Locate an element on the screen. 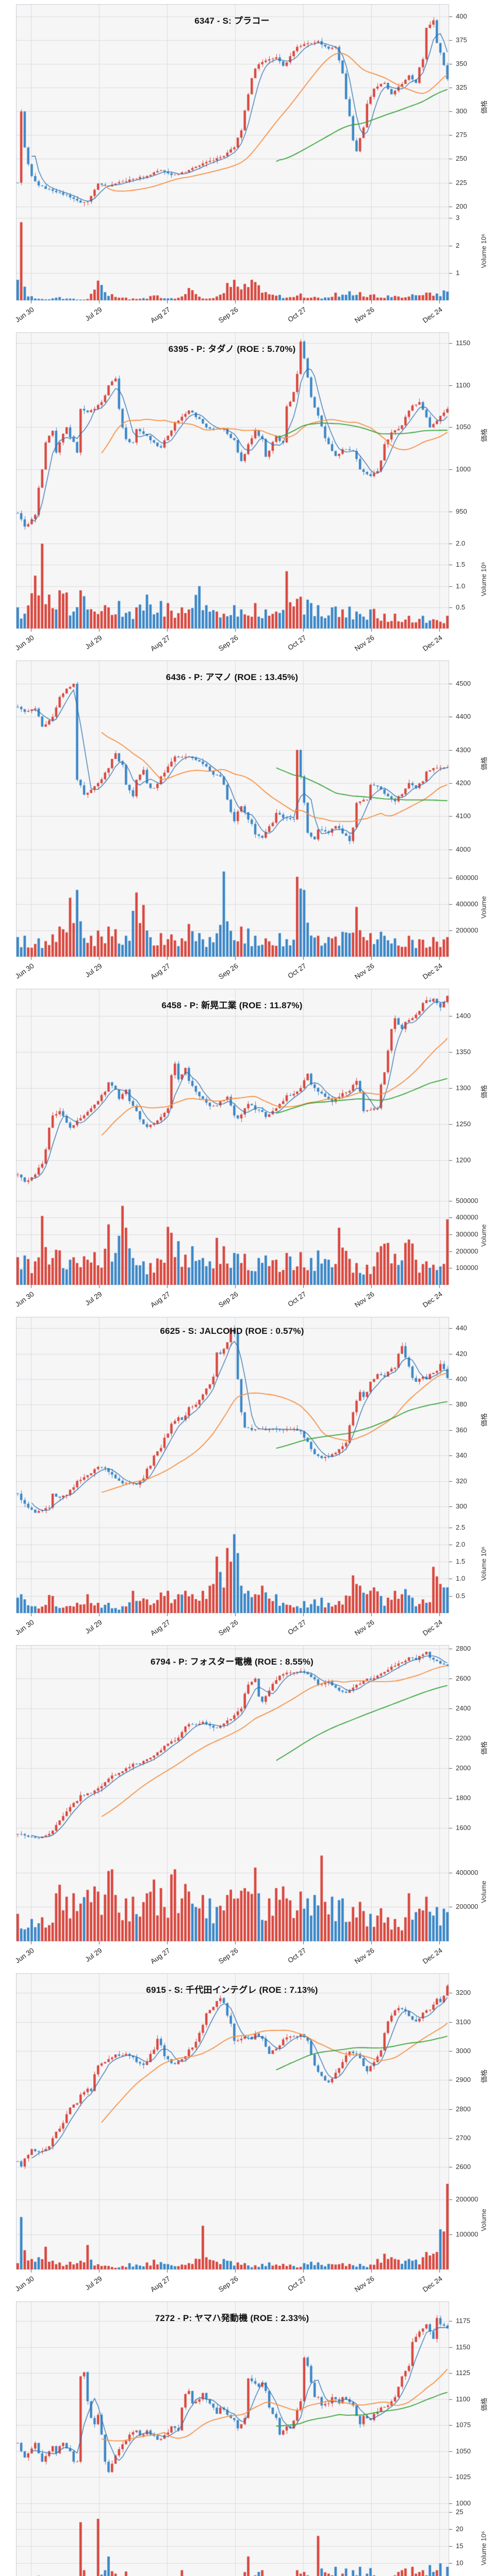  volume-tick-label: 25 is located at coordinates (460, 2511).